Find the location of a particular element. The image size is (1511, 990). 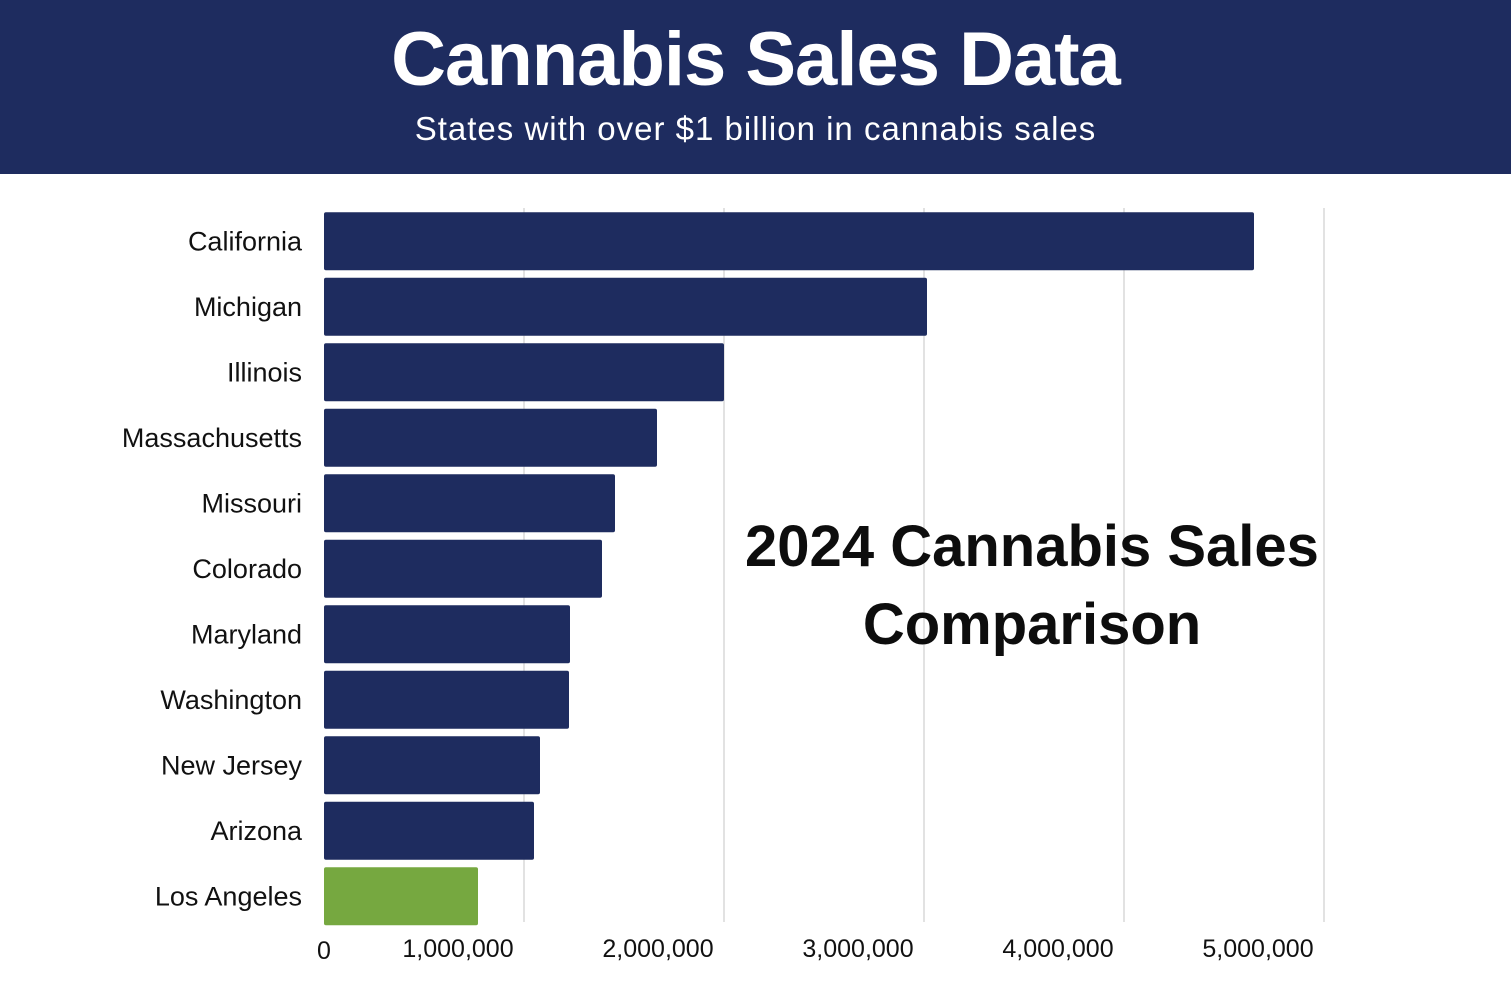

category-label: Illinois is located at coordinates (264, 372).